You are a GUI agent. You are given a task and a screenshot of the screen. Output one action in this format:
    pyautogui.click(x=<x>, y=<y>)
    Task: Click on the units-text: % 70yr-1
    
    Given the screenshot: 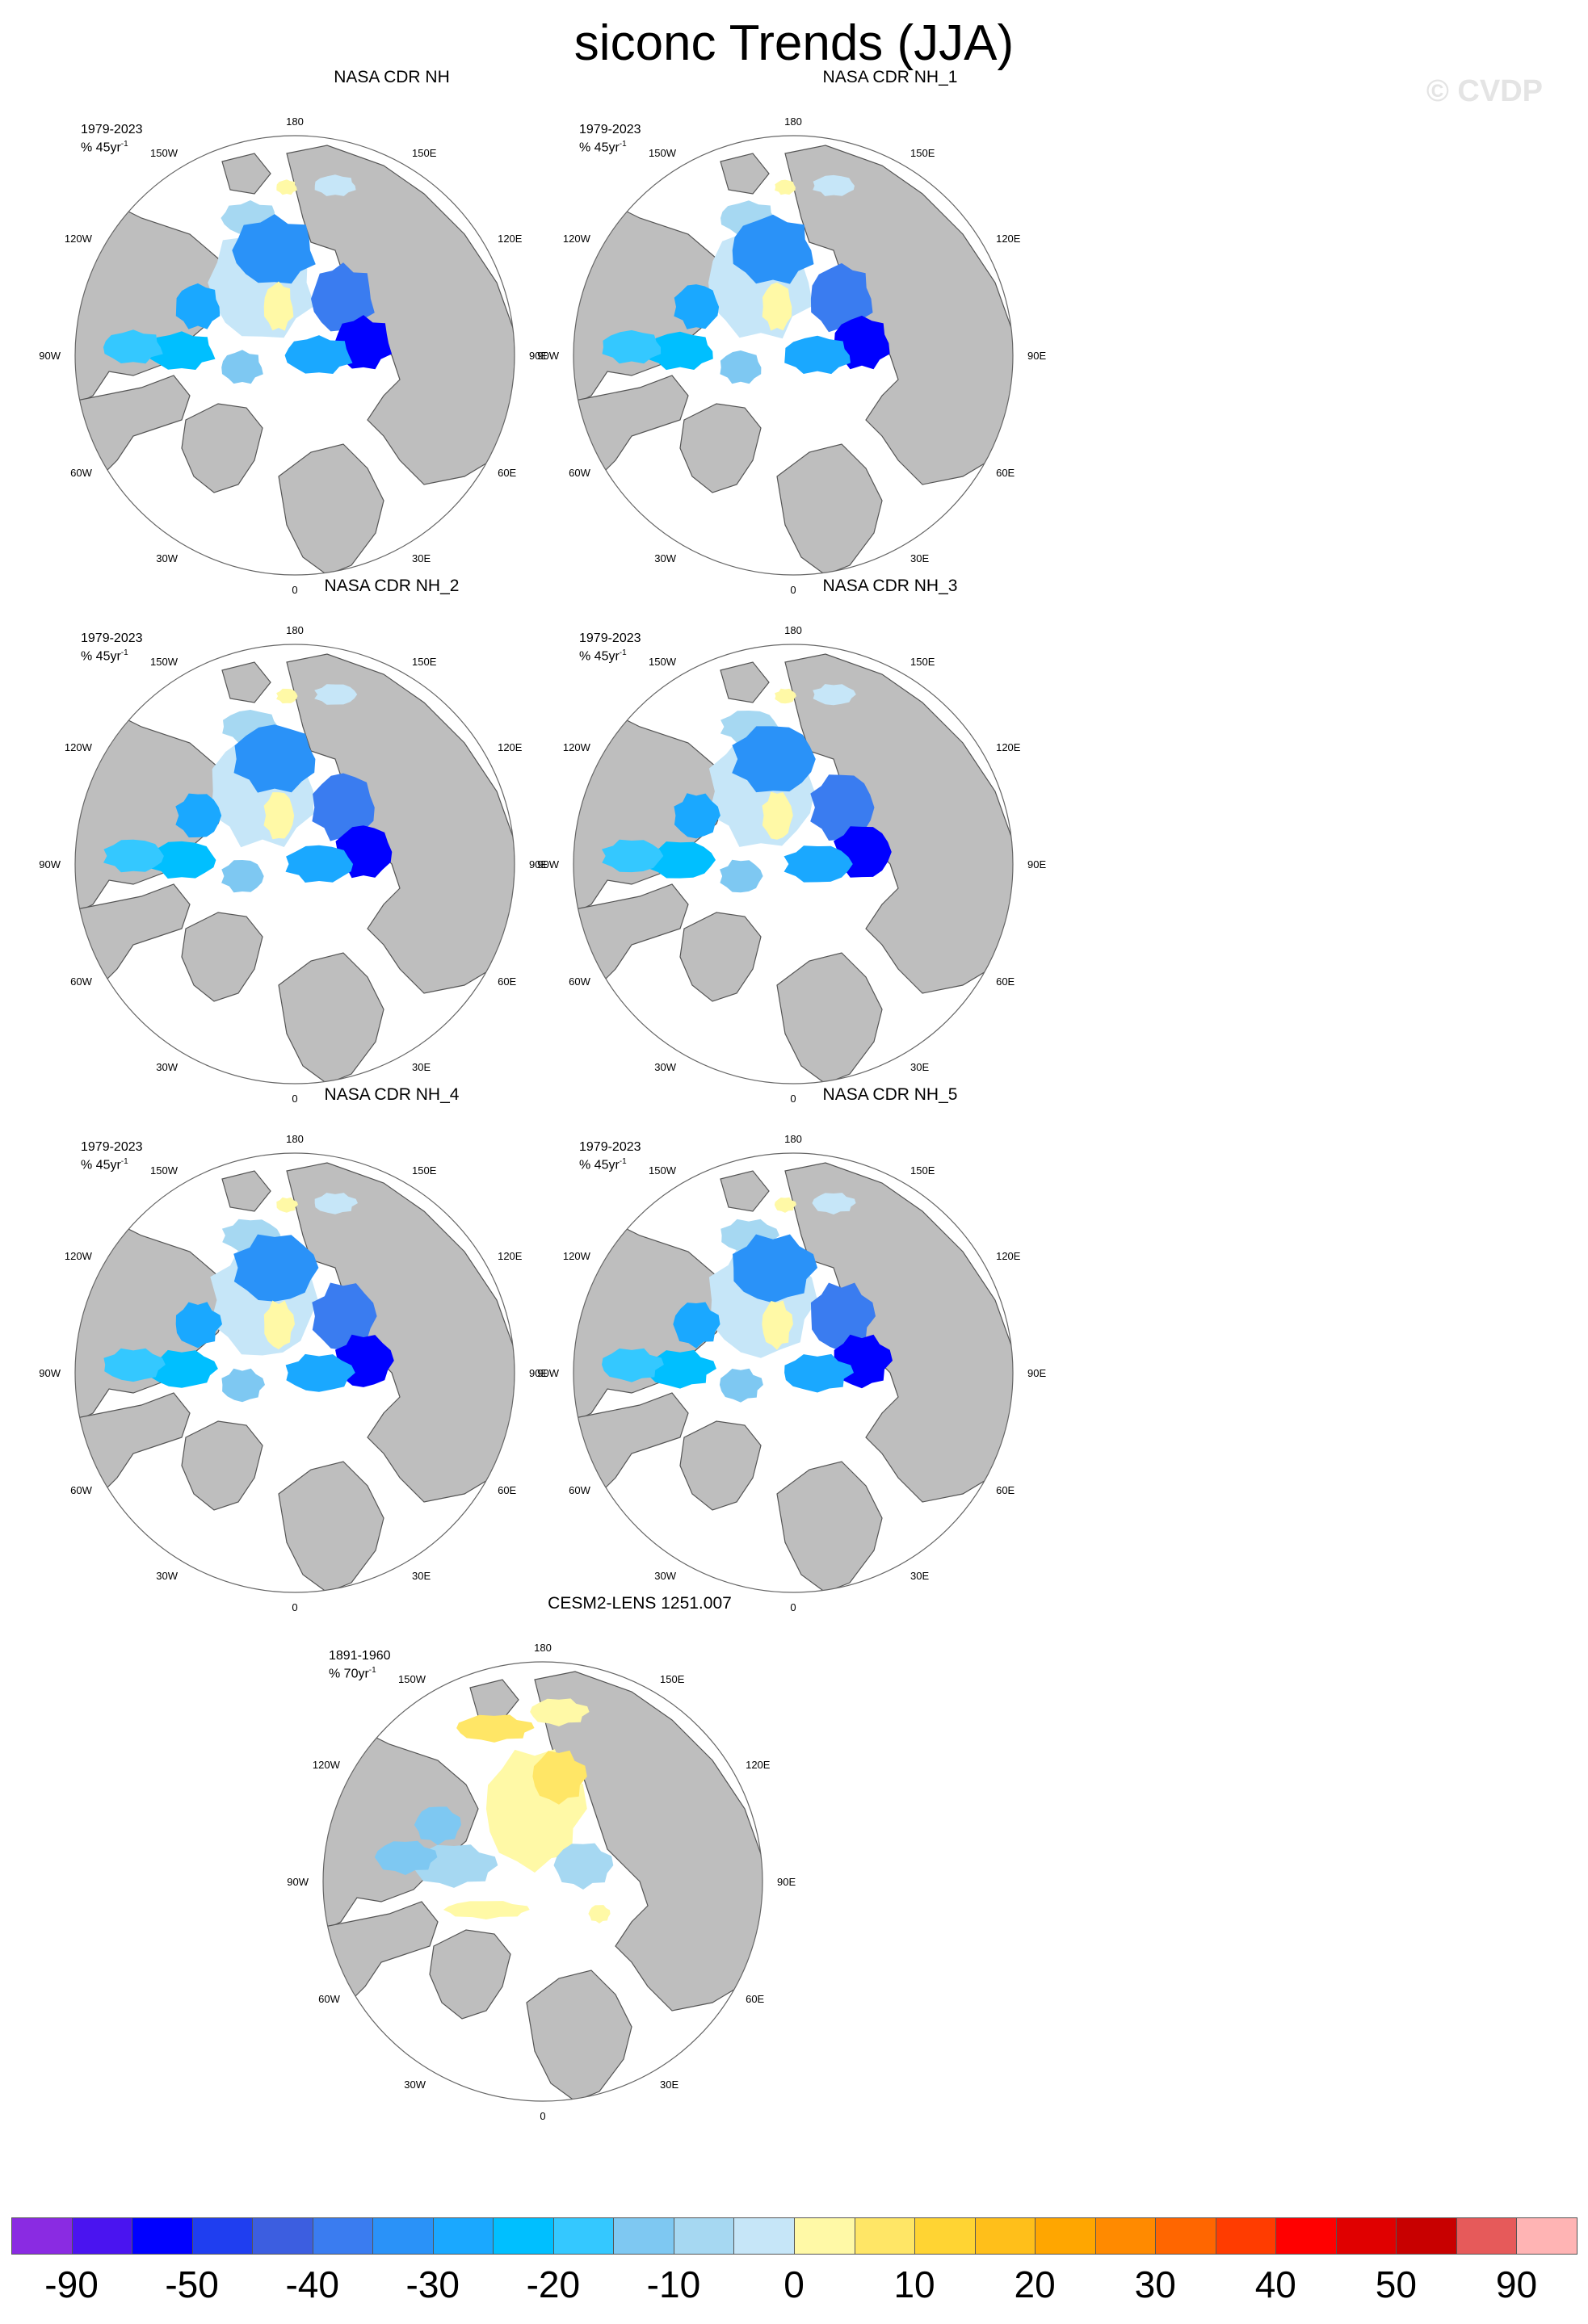 What is the action you would take?
    pyautogui.click(x=360, y=1672)
    